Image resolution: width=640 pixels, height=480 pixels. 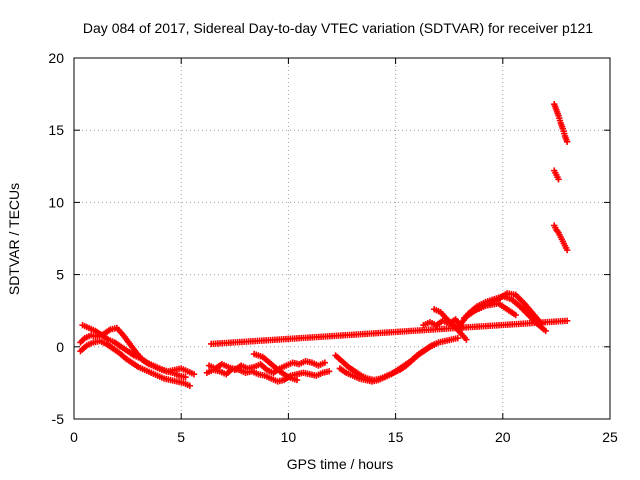 What do you see at coordinates (181, 437) in the screenshot?
I see `x-tick-label: 5` at bounding box center [181, 437].